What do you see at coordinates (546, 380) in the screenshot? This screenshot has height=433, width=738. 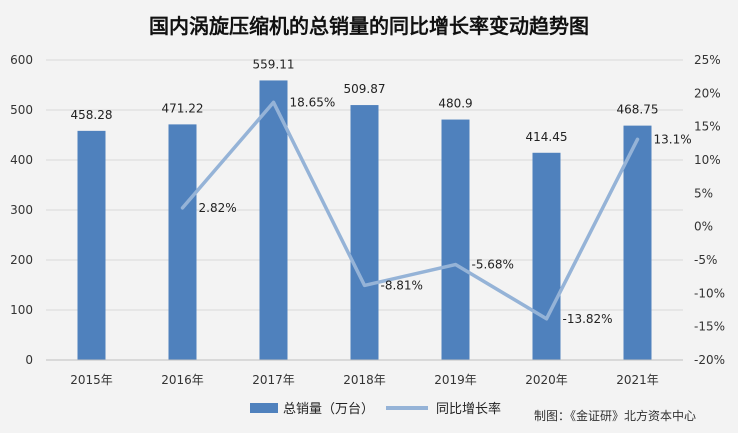 I see `x-tick-label: 2020年` at bounding box center [546, 380].